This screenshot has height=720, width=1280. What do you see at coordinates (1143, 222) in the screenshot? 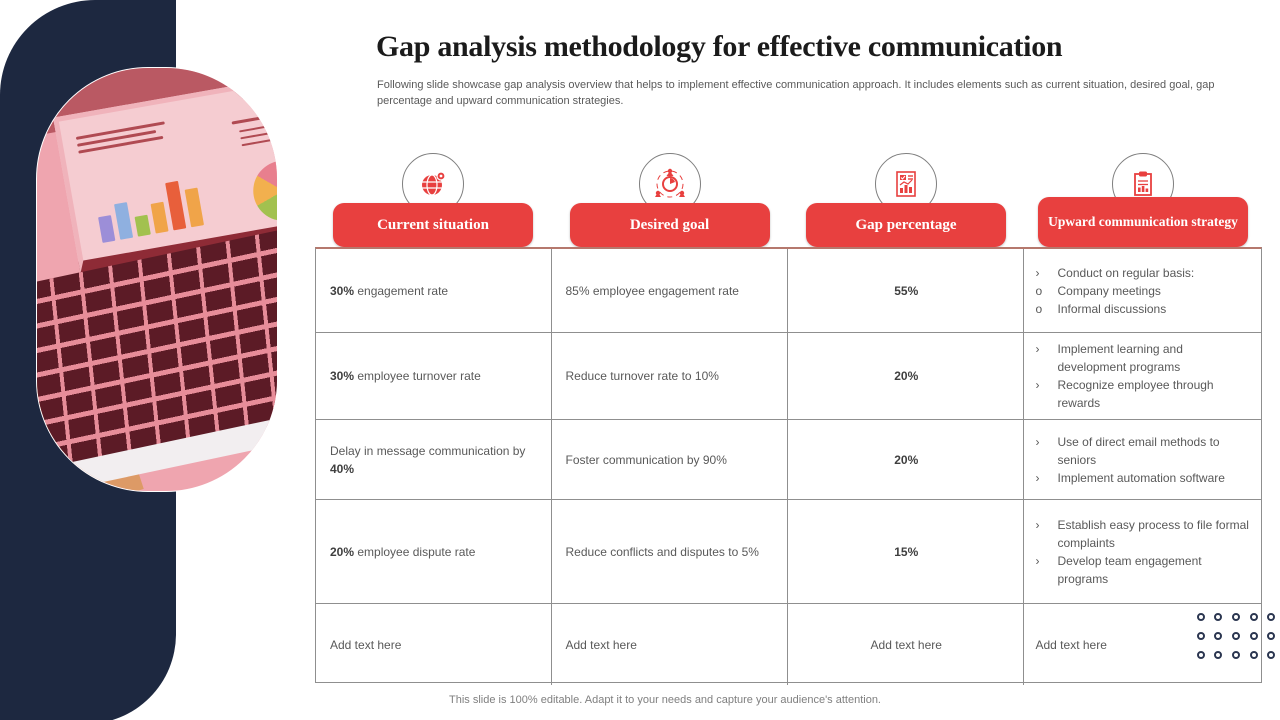
I see `header-button-upward-communication: Upward communication strategy` at bounding box center [1143, 222].